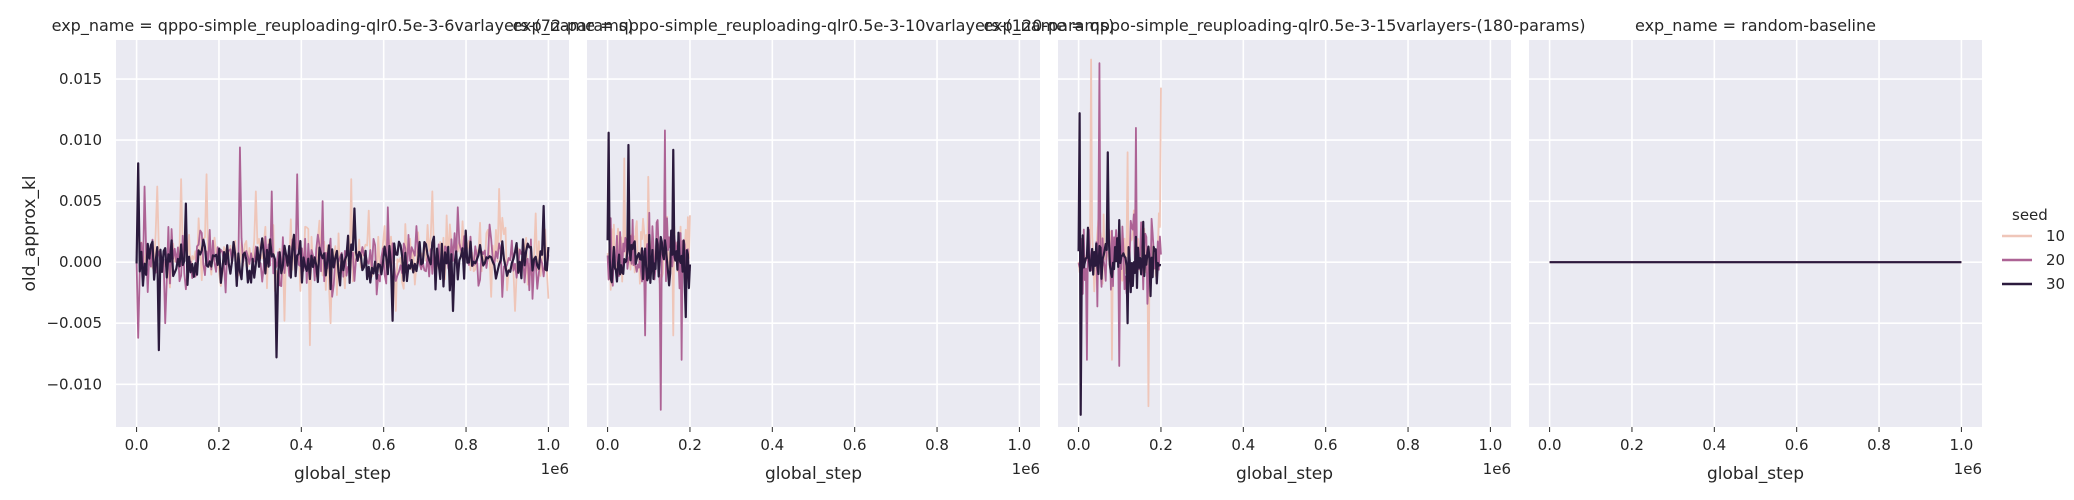 Image resolution: width=2074 pixels, height=500 pixels. I want to click on y-tick-label: −0.010, so click(74, 384).